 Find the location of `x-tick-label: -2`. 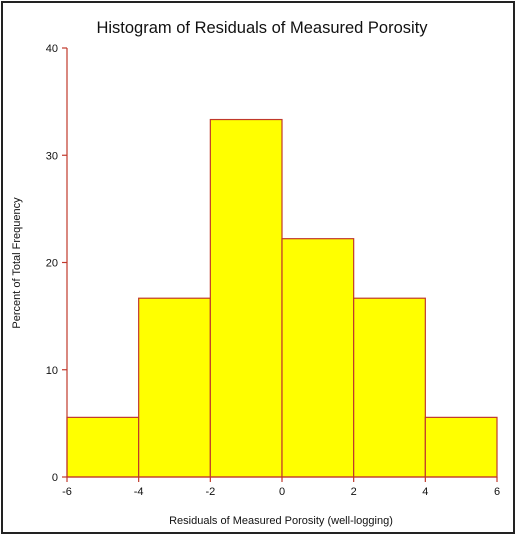

x-tick-label: -2 is located at coordinates (210, 492).